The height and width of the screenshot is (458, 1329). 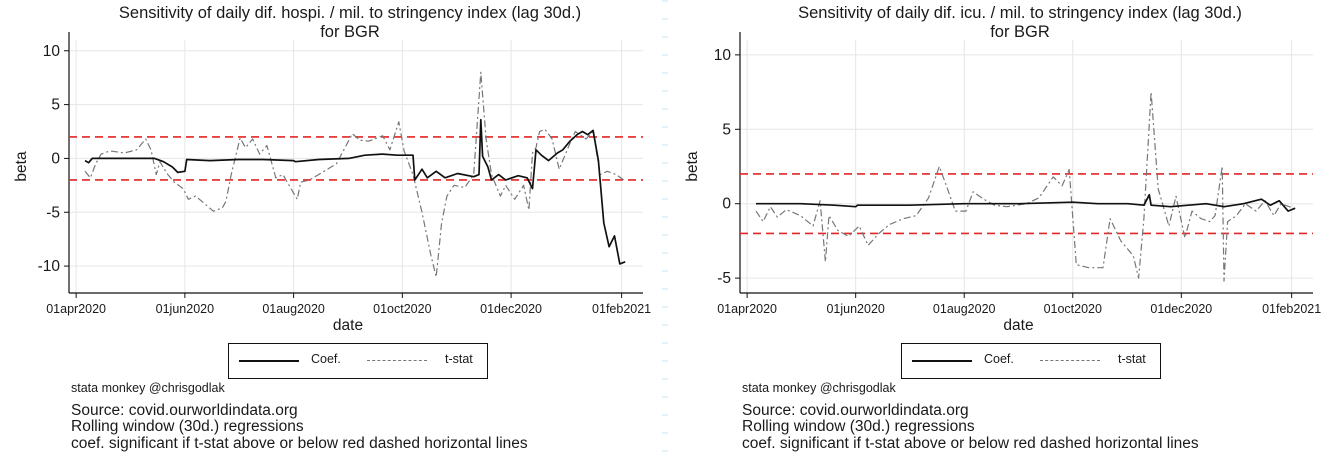 What do you see at coordinates (49, 266) in the screenshot?
I see `y-tick-label: -10` at bounding box center [49, 266].